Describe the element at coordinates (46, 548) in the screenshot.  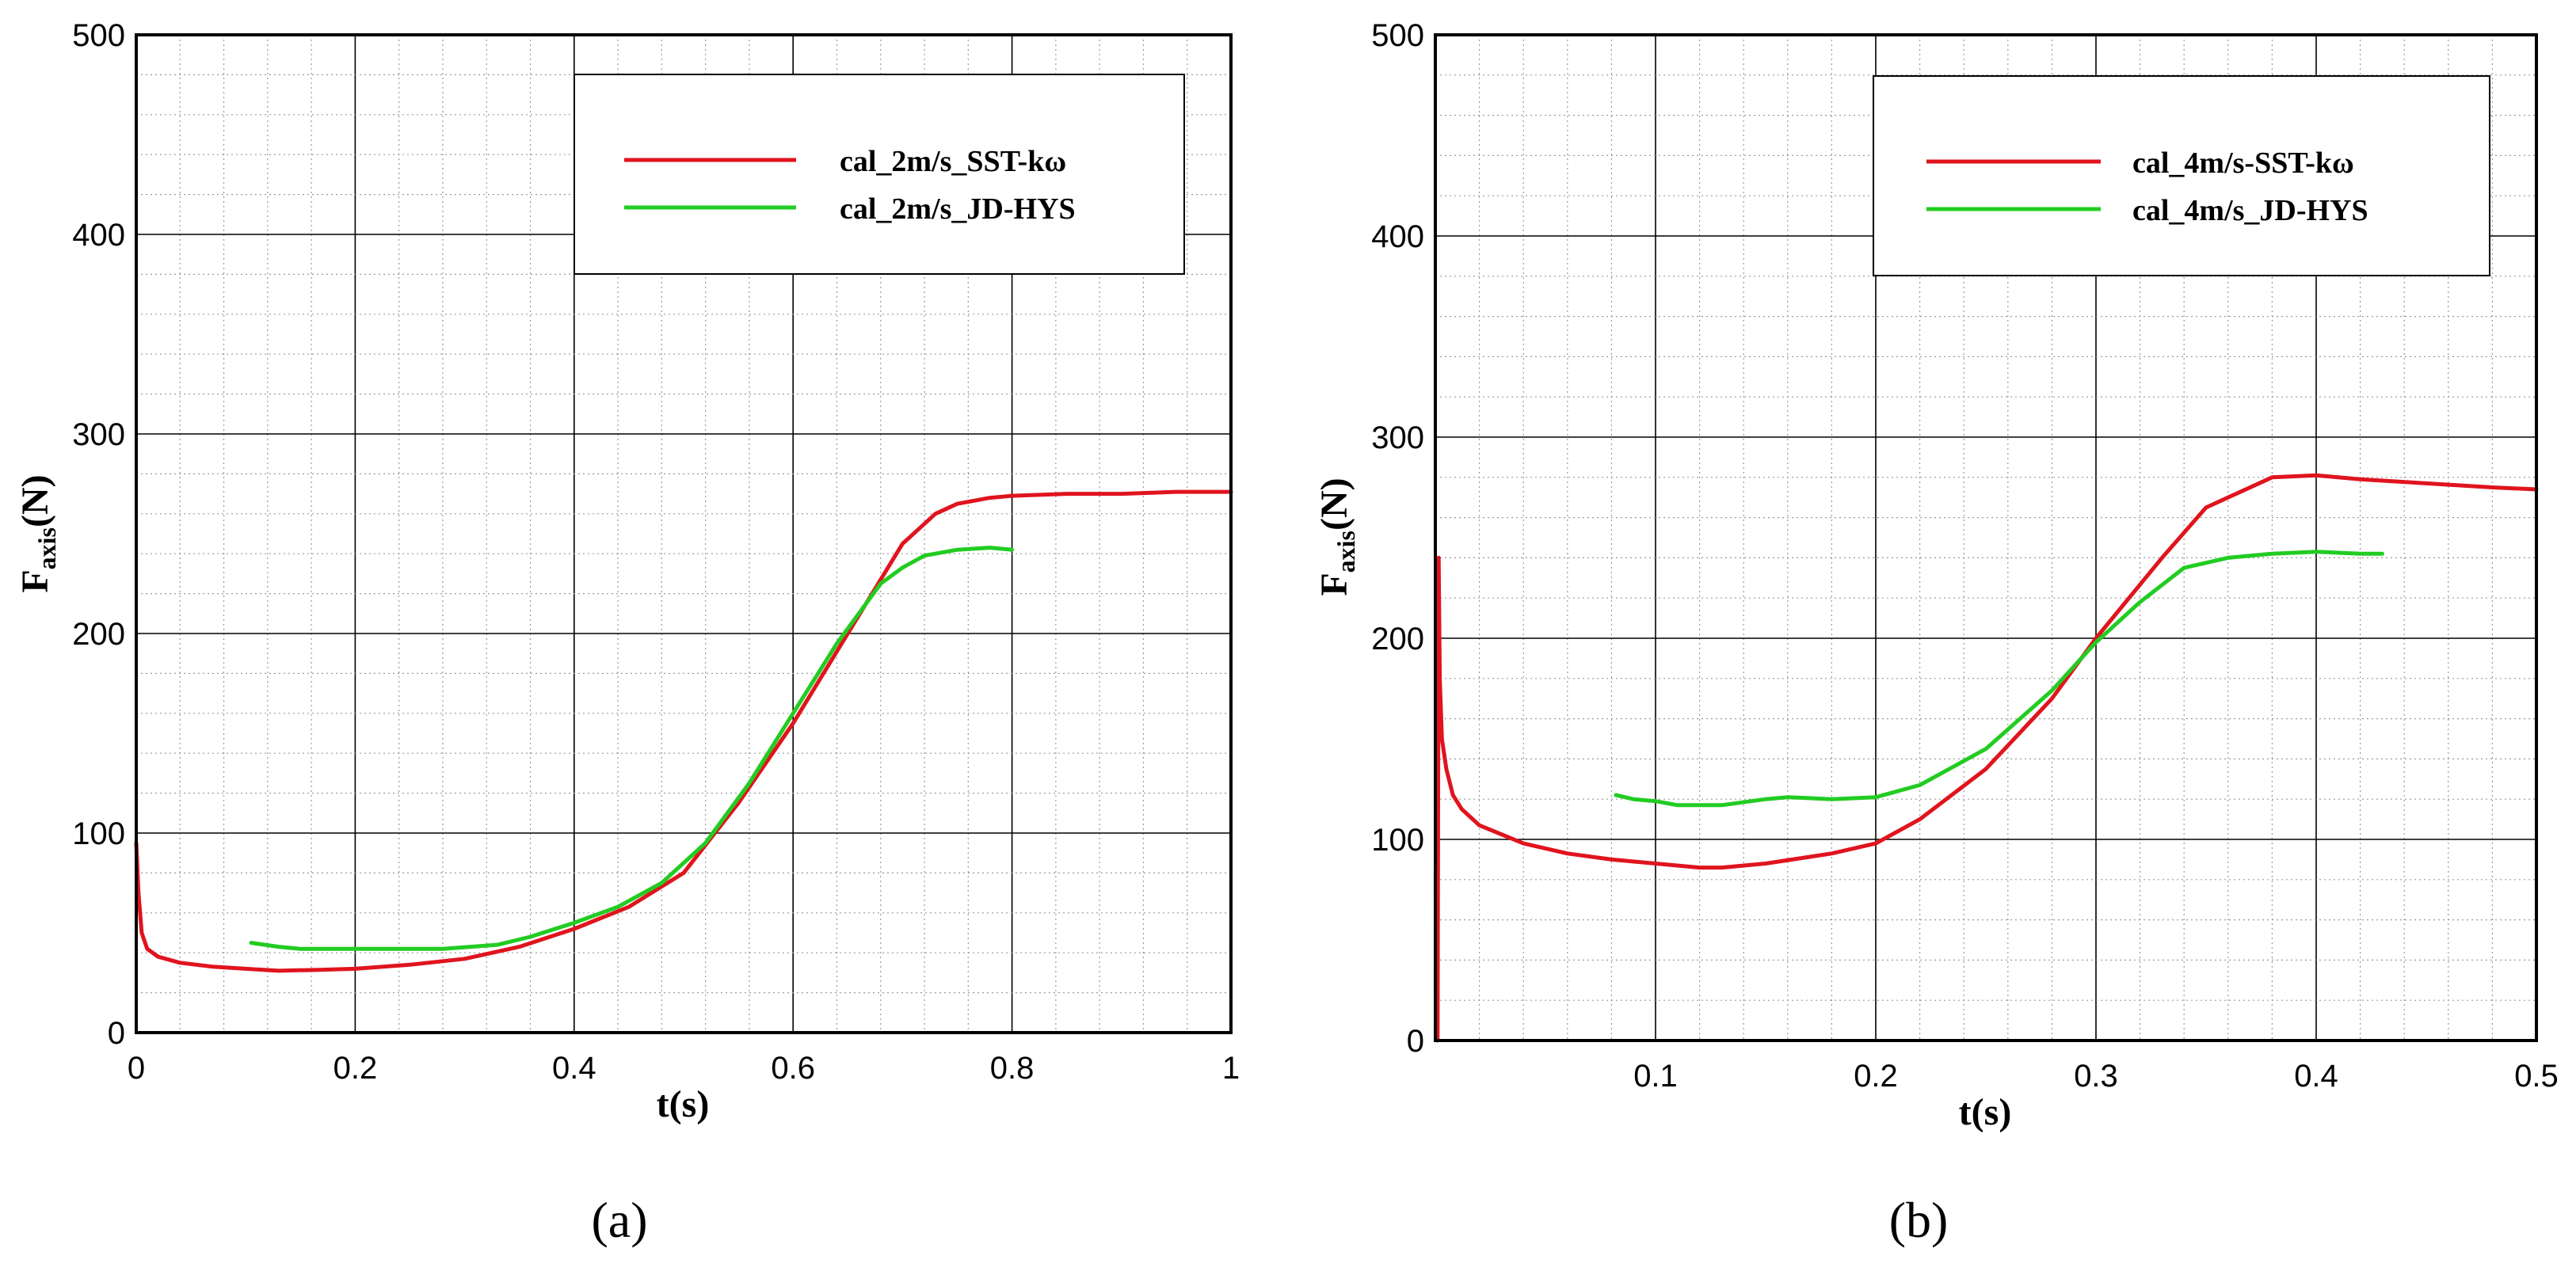
I see `panel-a-y-axis-label-sub: axis` at that location.